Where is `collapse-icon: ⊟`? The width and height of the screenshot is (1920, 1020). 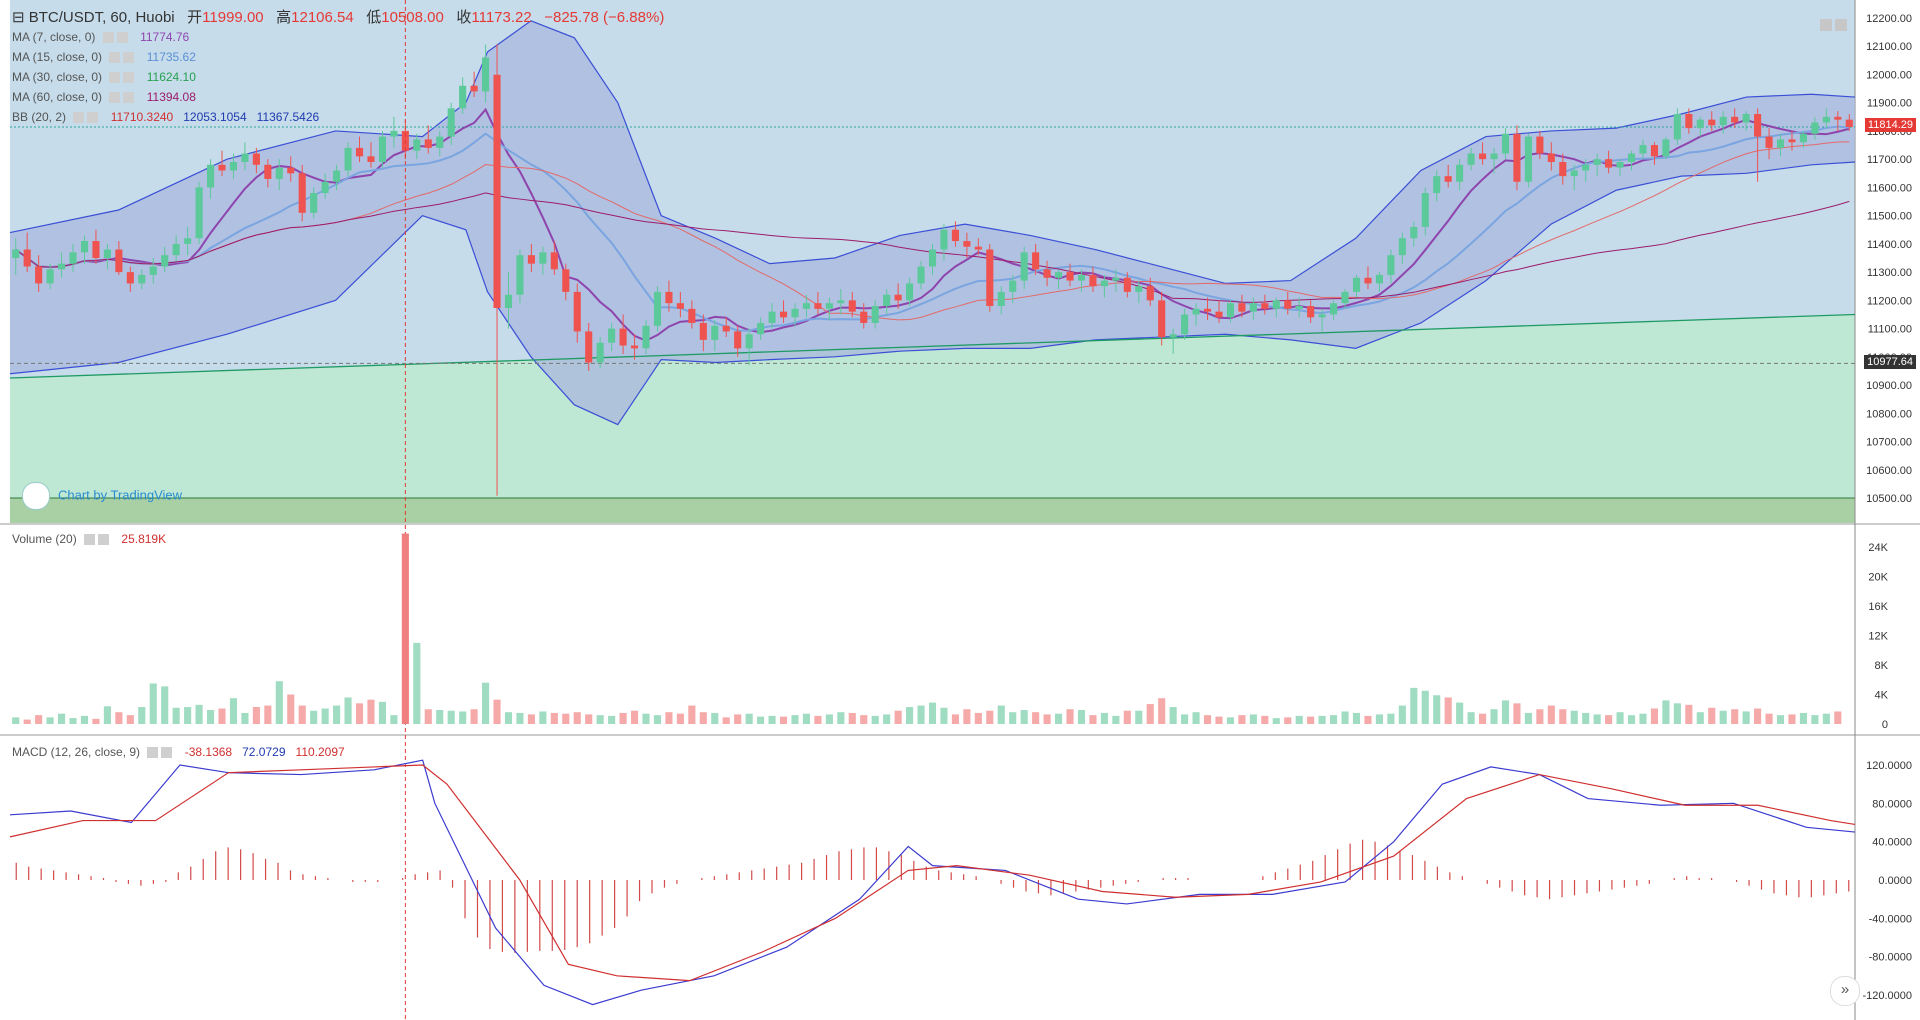
collapse-icon: ⊟ is located at coordinates (18, 17).